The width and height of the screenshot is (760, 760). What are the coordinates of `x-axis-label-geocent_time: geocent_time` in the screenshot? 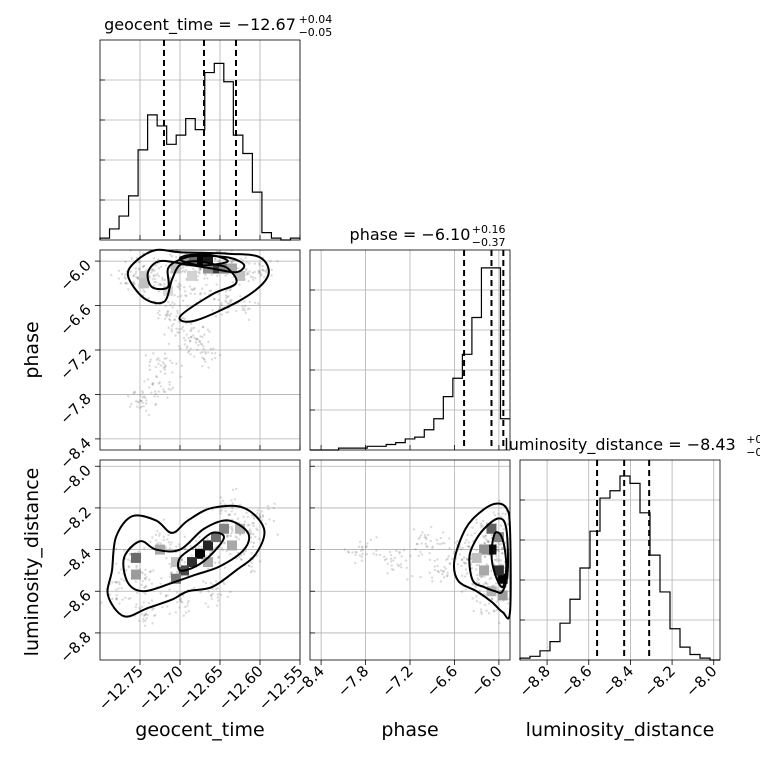 It's located at (199, 730).